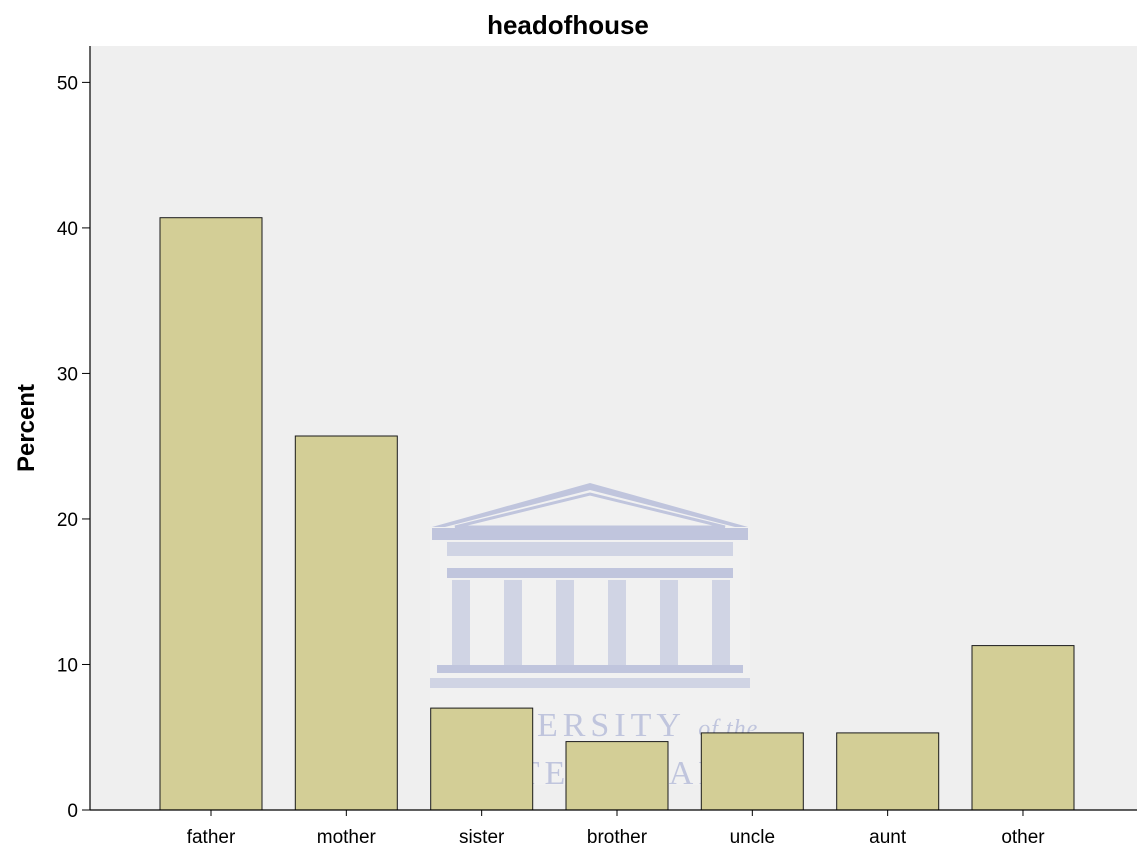 This screenshot has width=1137, height=850. What do you see at coordinates (67, 374) in the screenshot?
I see `y-tick-label: 30` at bounding box center [67, 374].